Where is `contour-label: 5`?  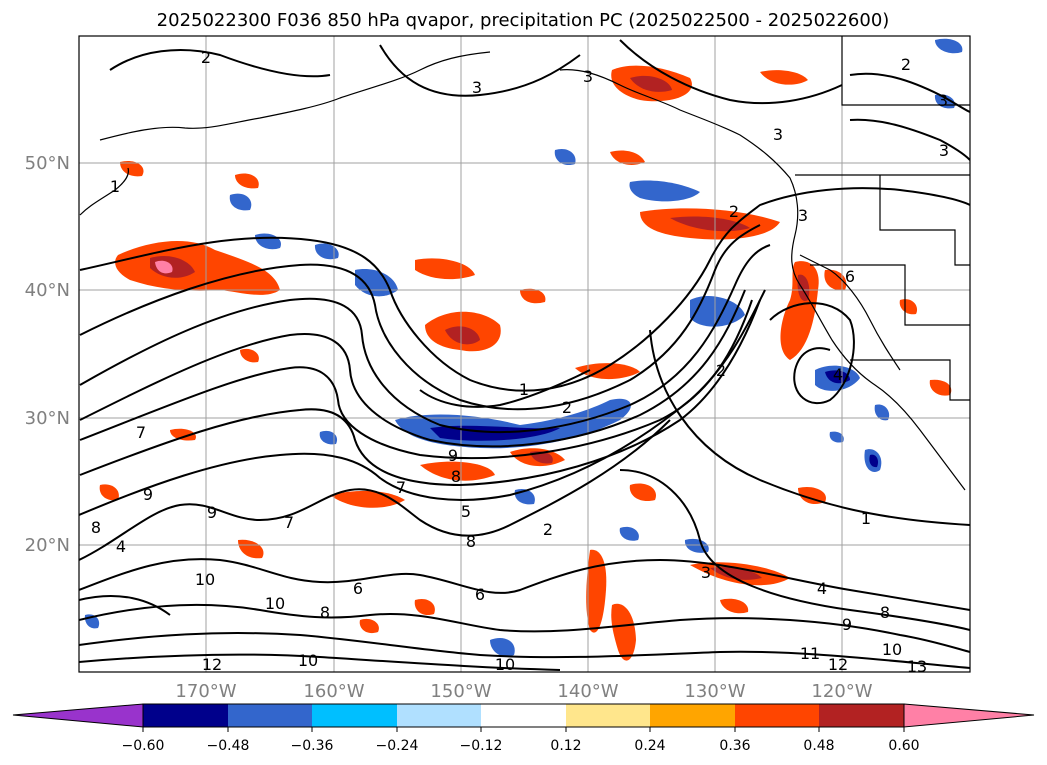 contour-label: 5 is located at coordinates (466, 511).